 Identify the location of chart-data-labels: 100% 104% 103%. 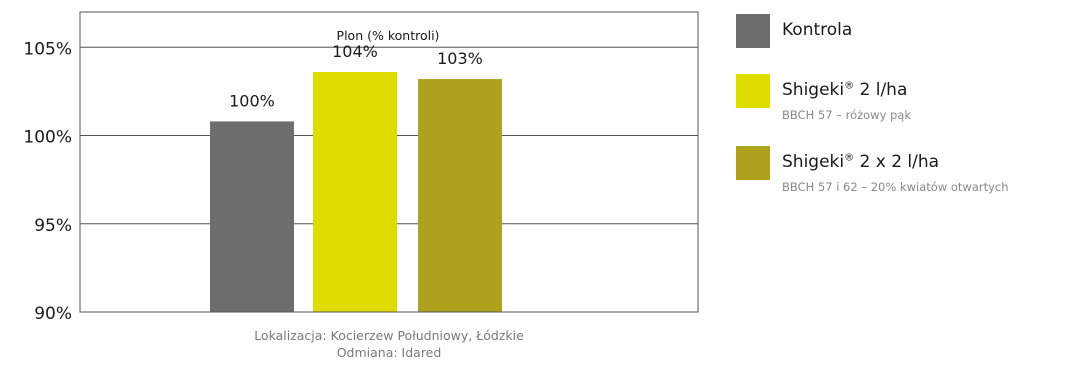
(356, 76).